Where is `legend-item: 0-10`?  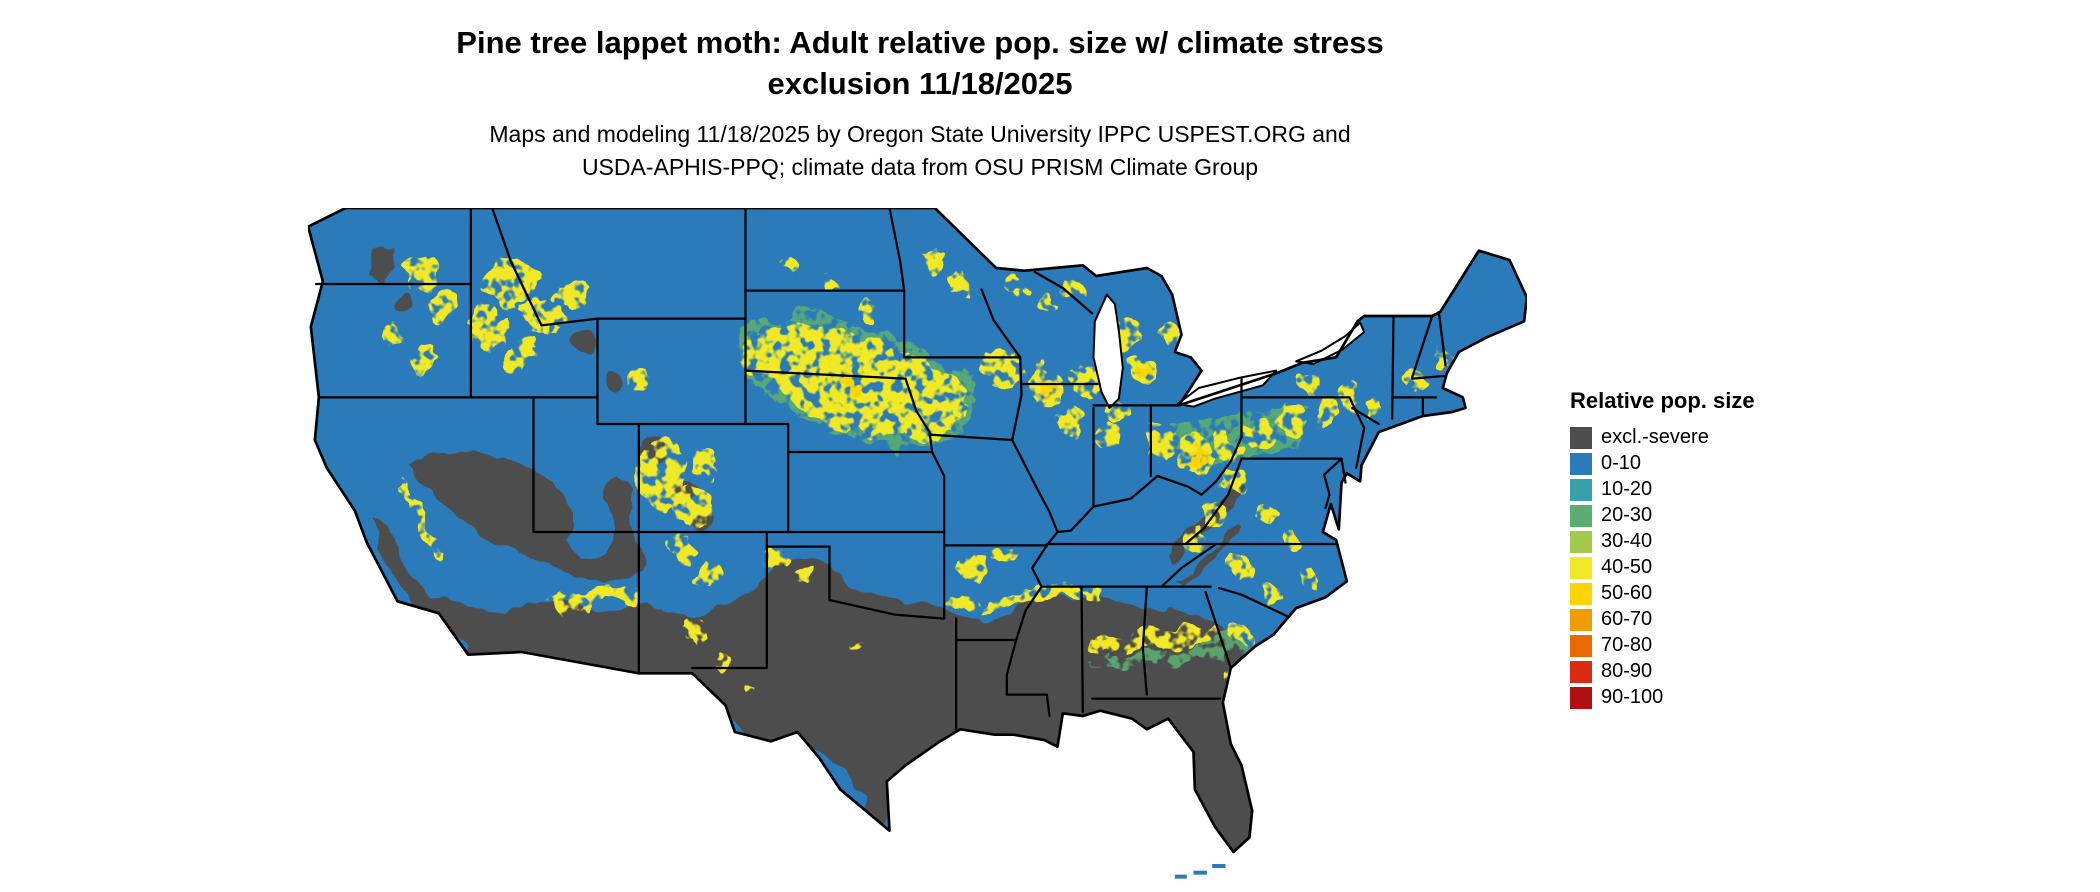 legend-item: 0-10 is located at coordinates (1662, 463).